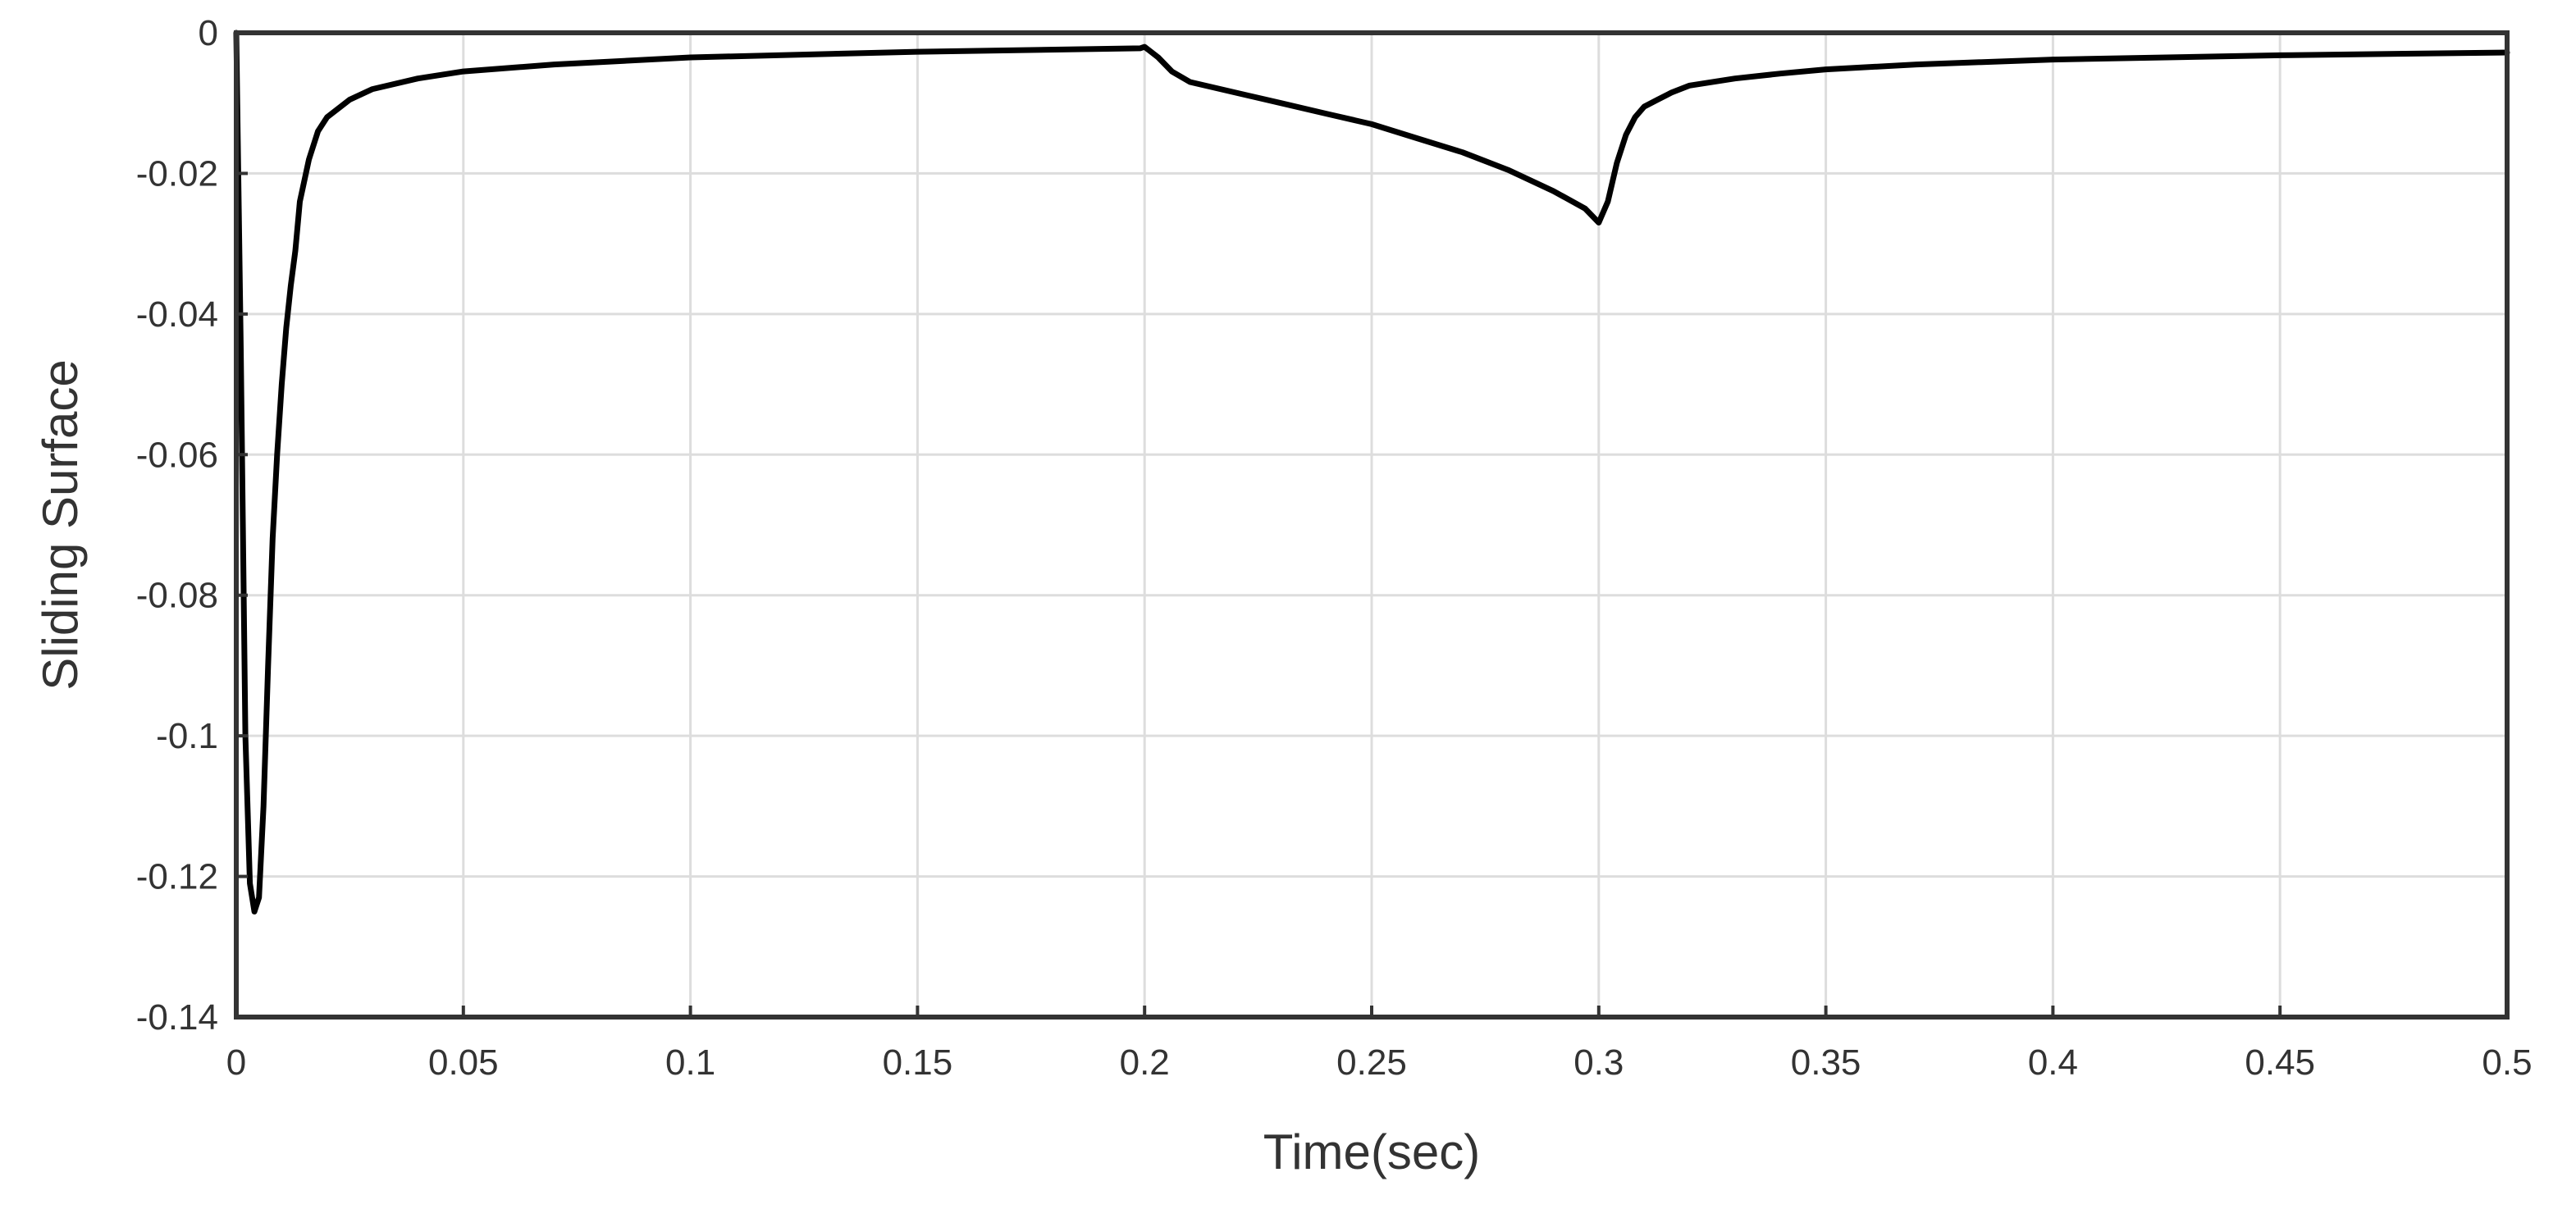 This screenshot has width=2576, height=1218. I want to click on y-axis-title: Sliding Surface, so click(60, 525).